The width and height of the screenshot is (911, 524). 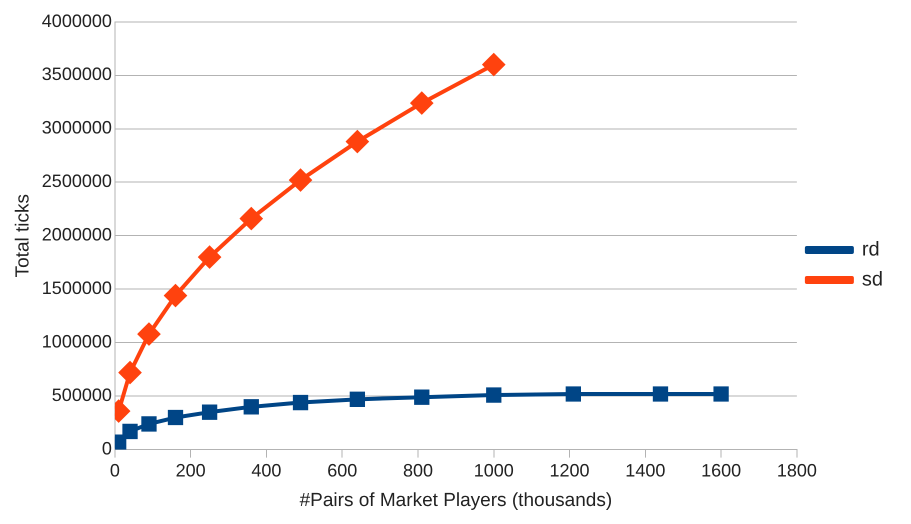 I want to click on y-tick-label: 1500000, so click(x=77, y=288).